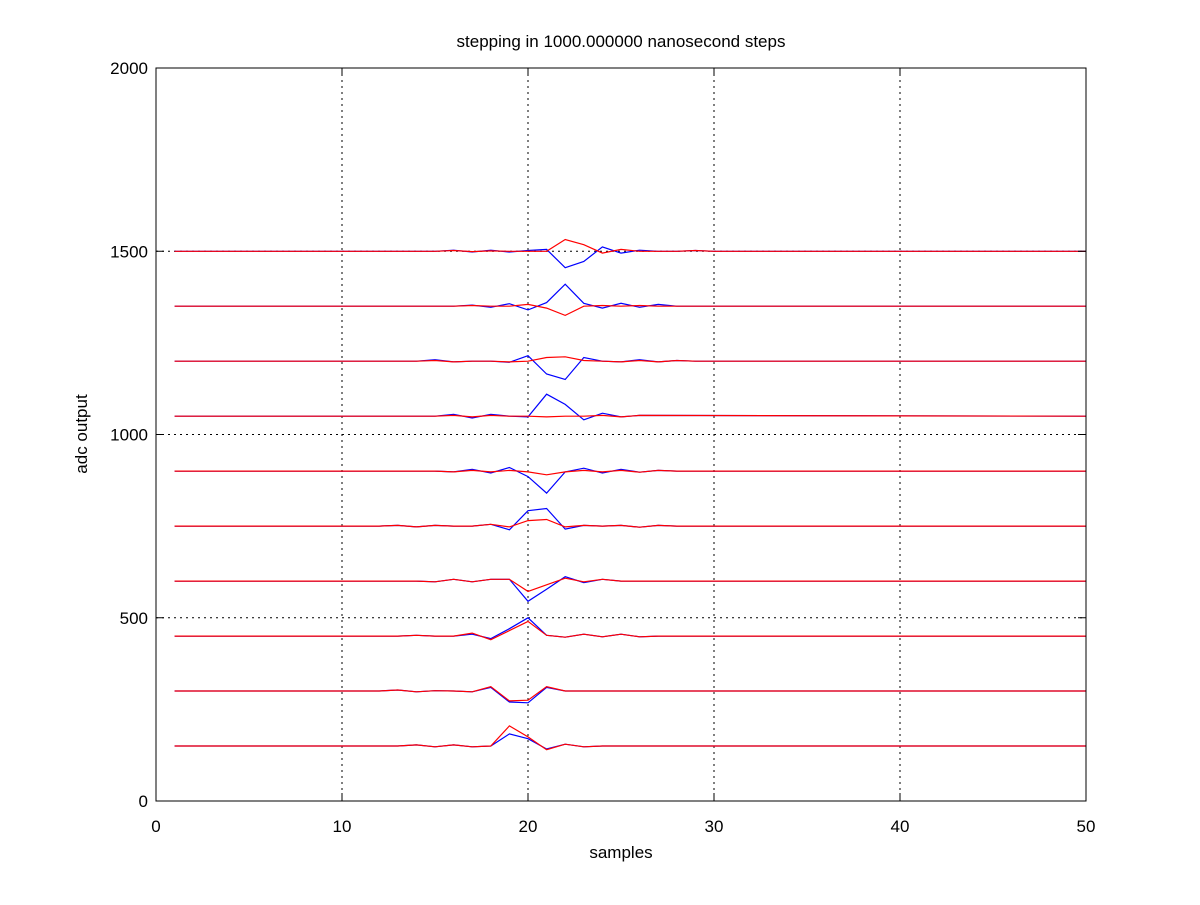 This screenshot has width=1200, height=905. I want to click on y-tick-label: 500, so click(134, 618).